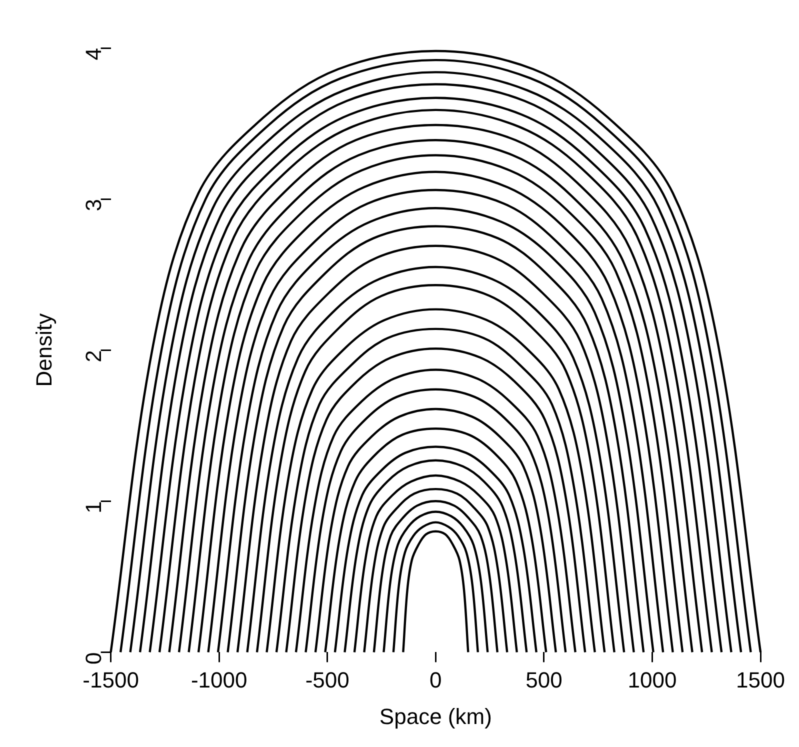  Describe the element at coordinates (652, 679) in the screenshot. I see `x-tick-label: 1000` at that location.